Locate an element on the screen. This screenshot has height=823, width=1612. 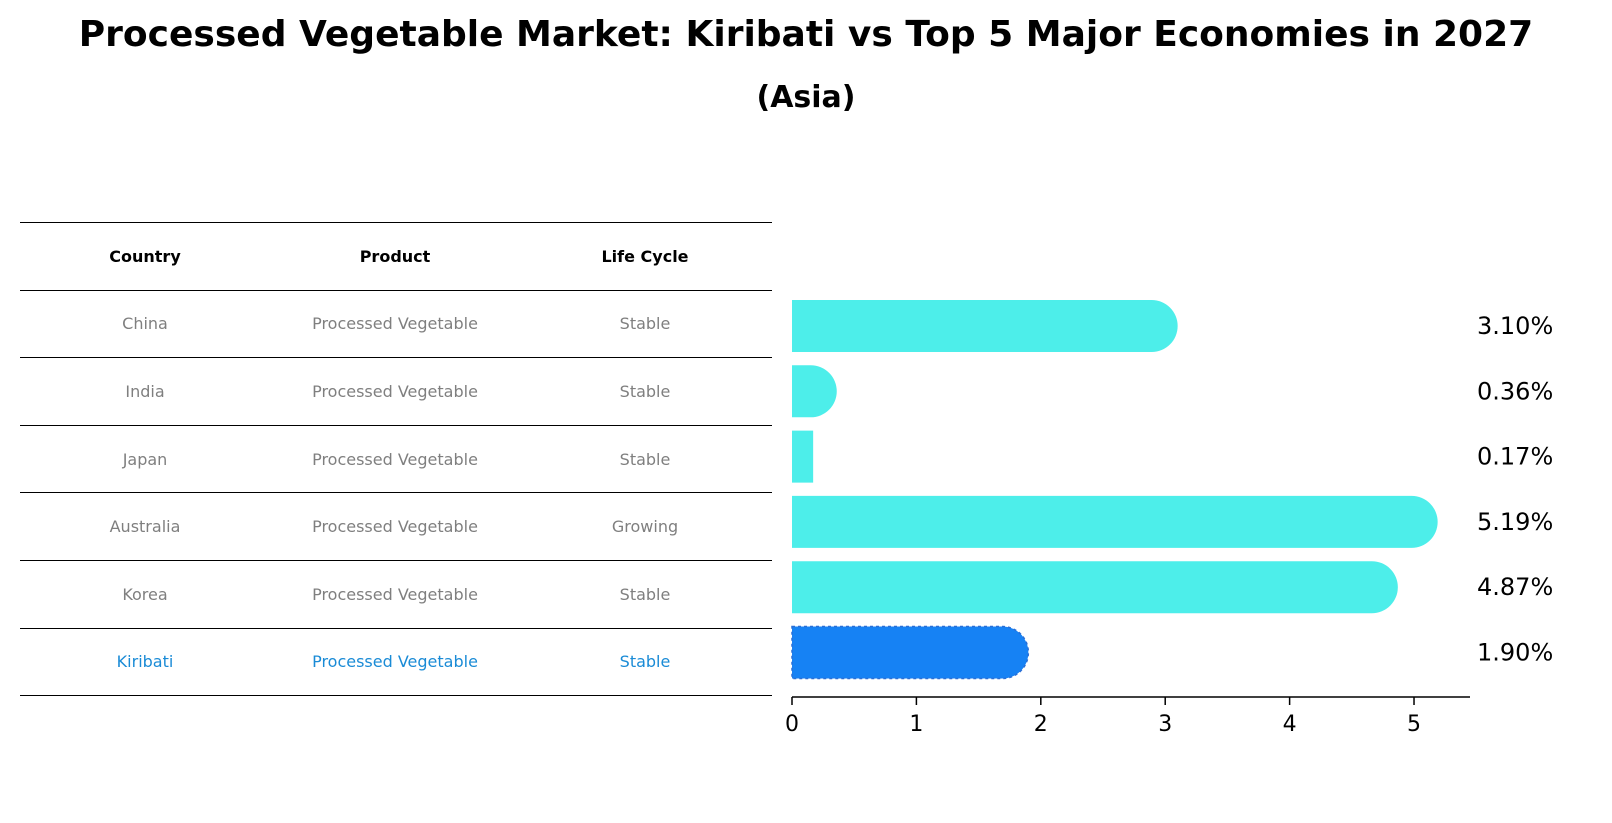
table-row: Korea Processed Vegetable Stable is located at coordinates (396, 593).